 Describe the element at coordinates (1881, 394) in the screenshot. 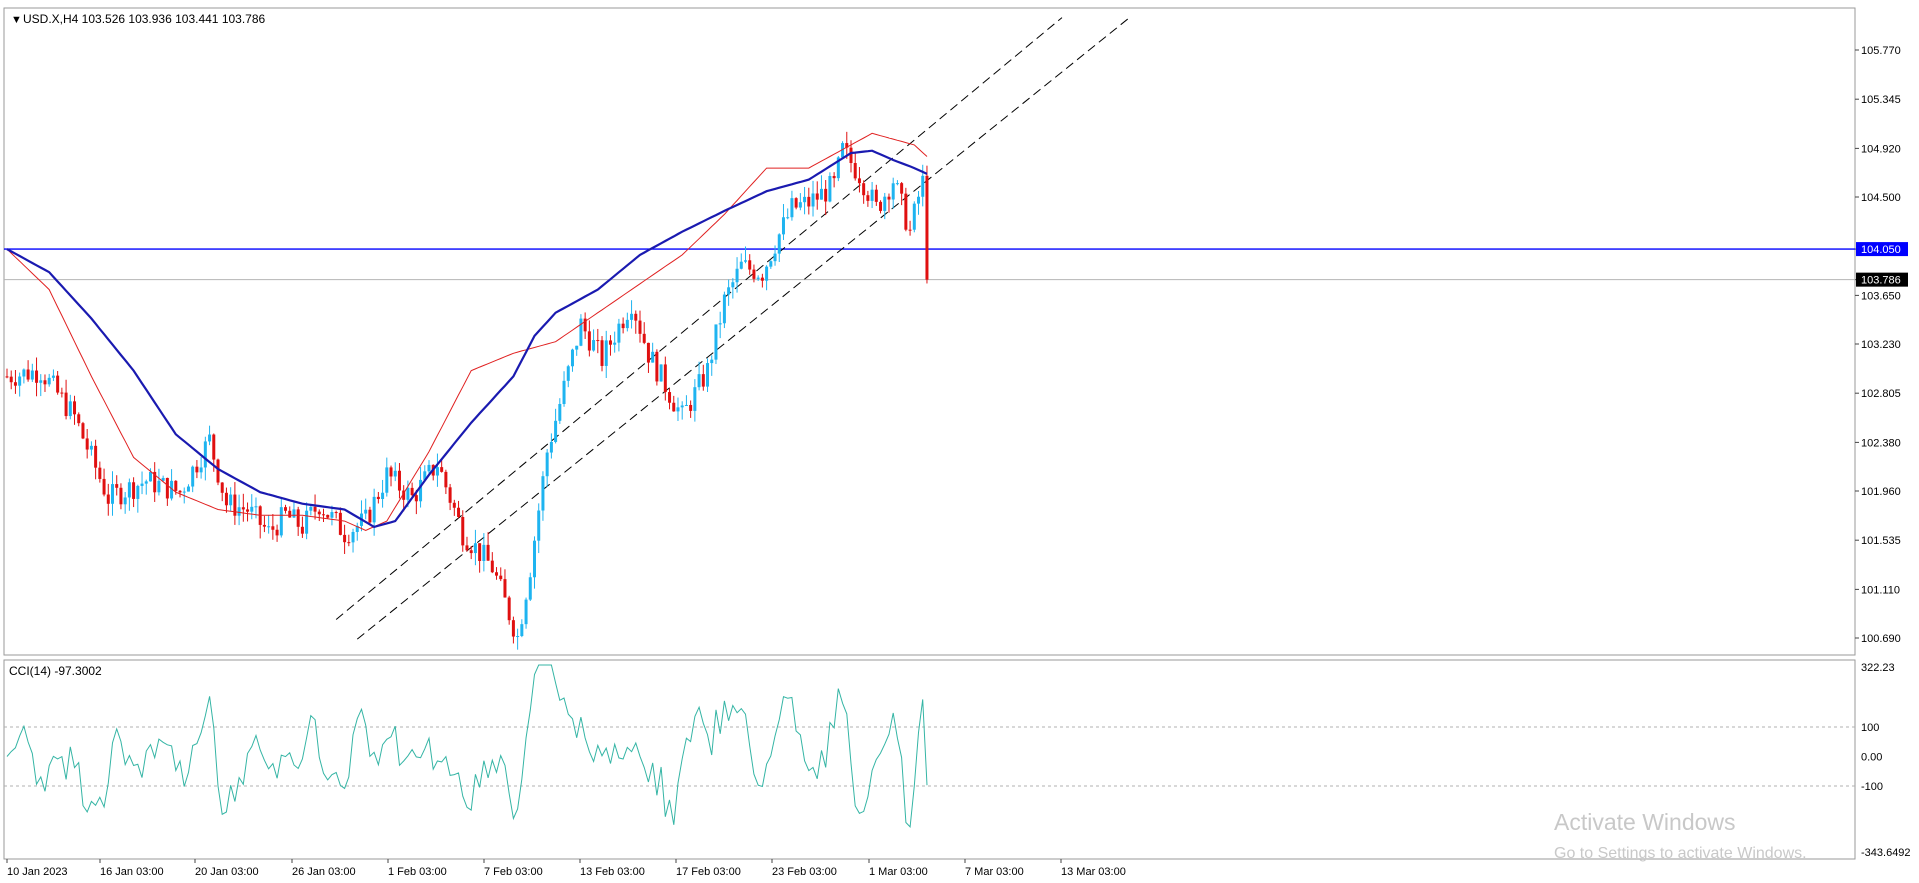

I see `price-tick-label: 102.805` at that location.